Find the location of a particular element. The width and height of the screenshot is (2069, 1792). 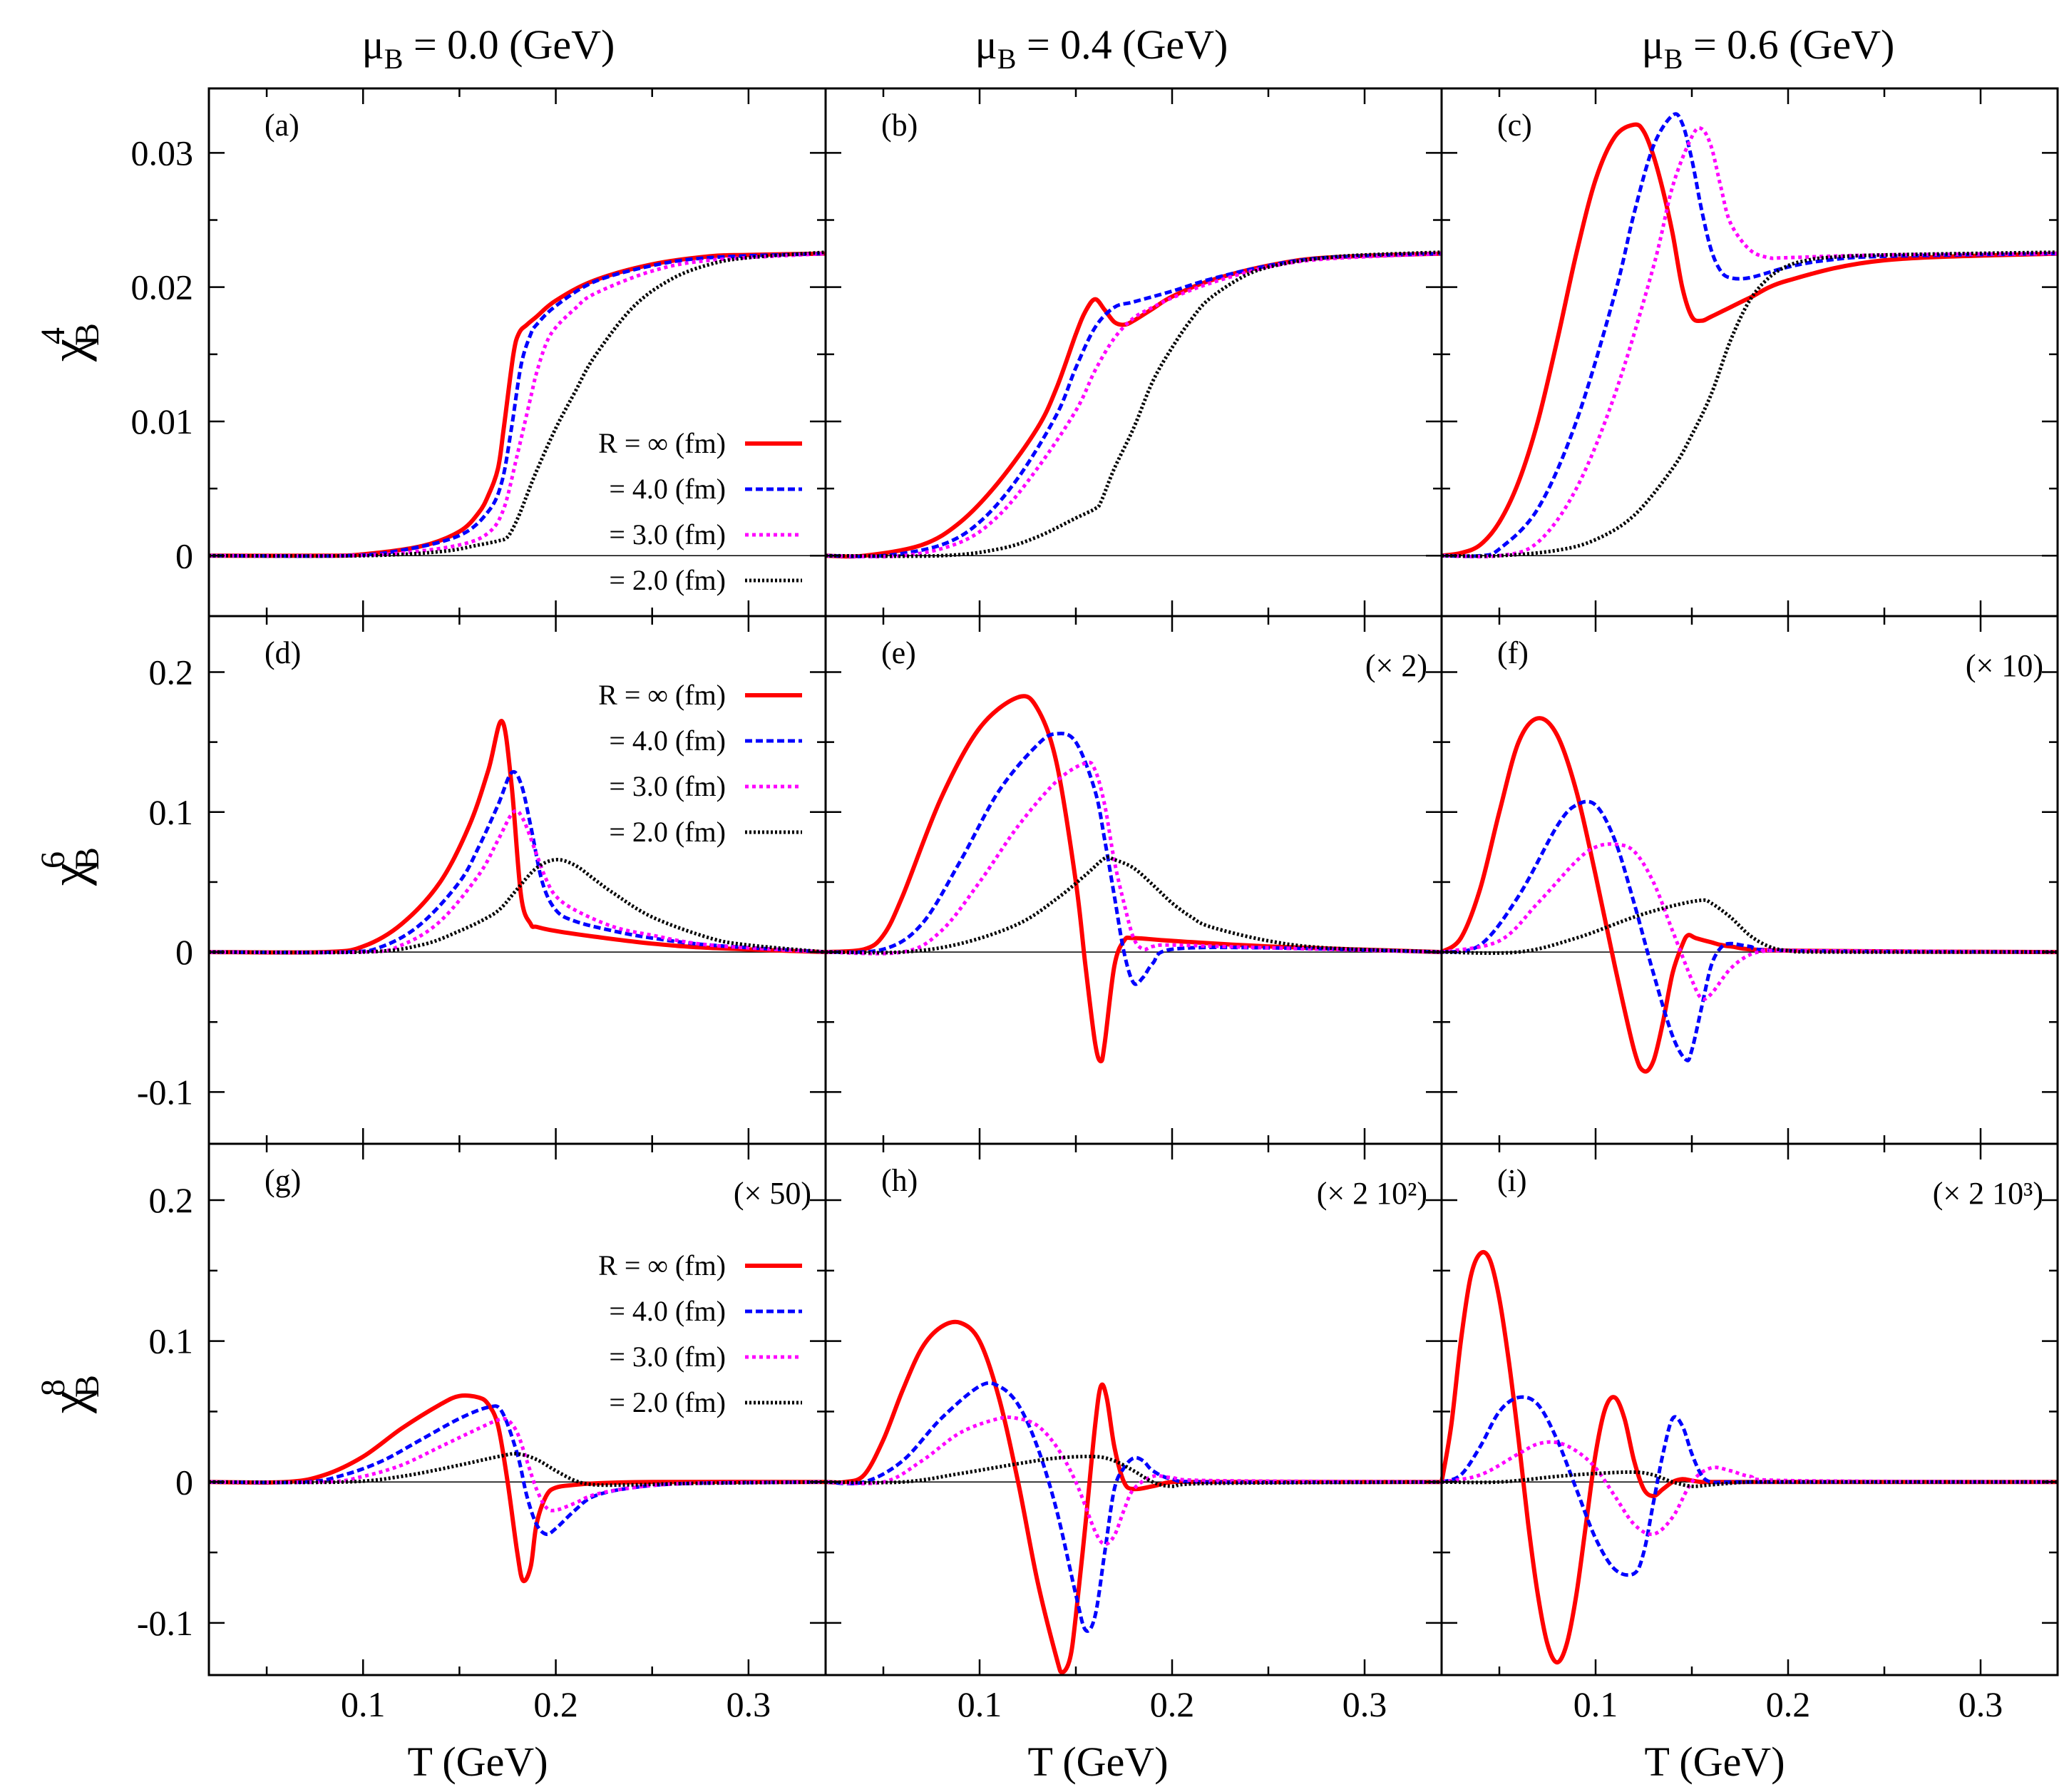

series-r4-c is located at coordinates (1750, 335).